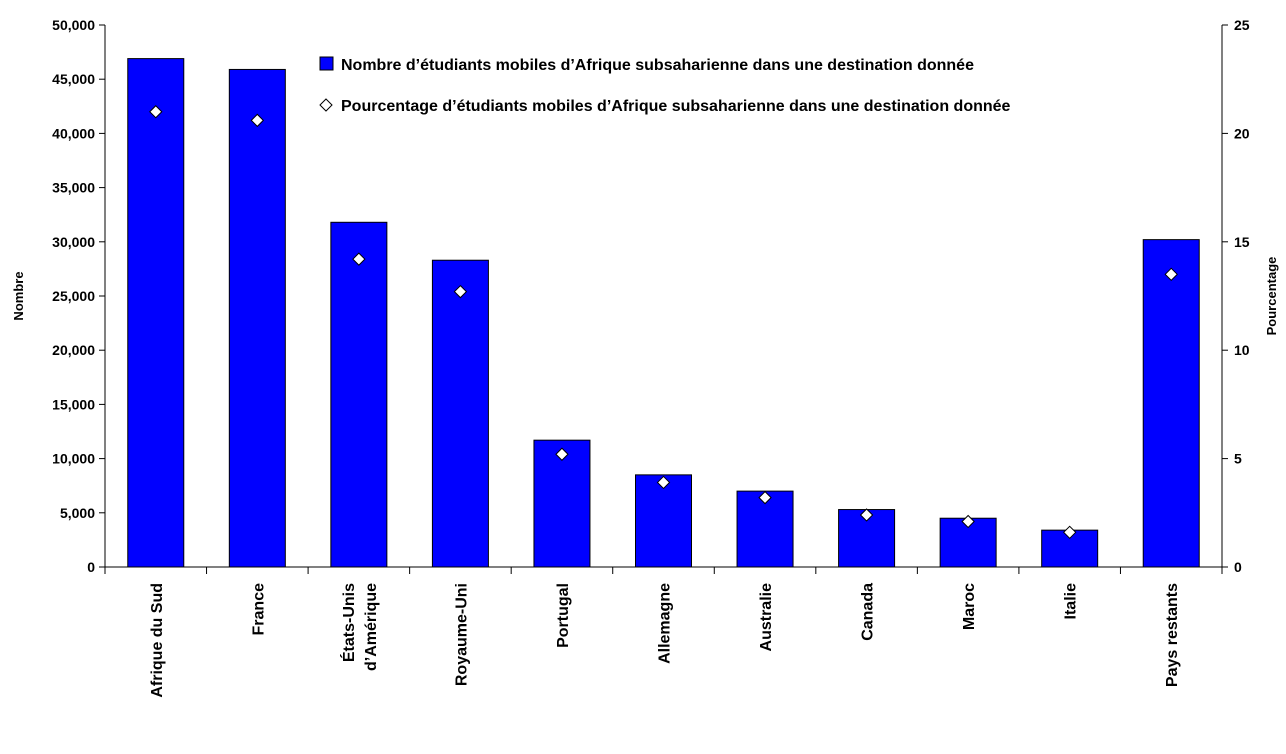 The height and width of the screenshot is (754, 1286). Describe the element at coordinates (73, 459) in the screenshot. I see `left-tick-label: 10,000` at that location.